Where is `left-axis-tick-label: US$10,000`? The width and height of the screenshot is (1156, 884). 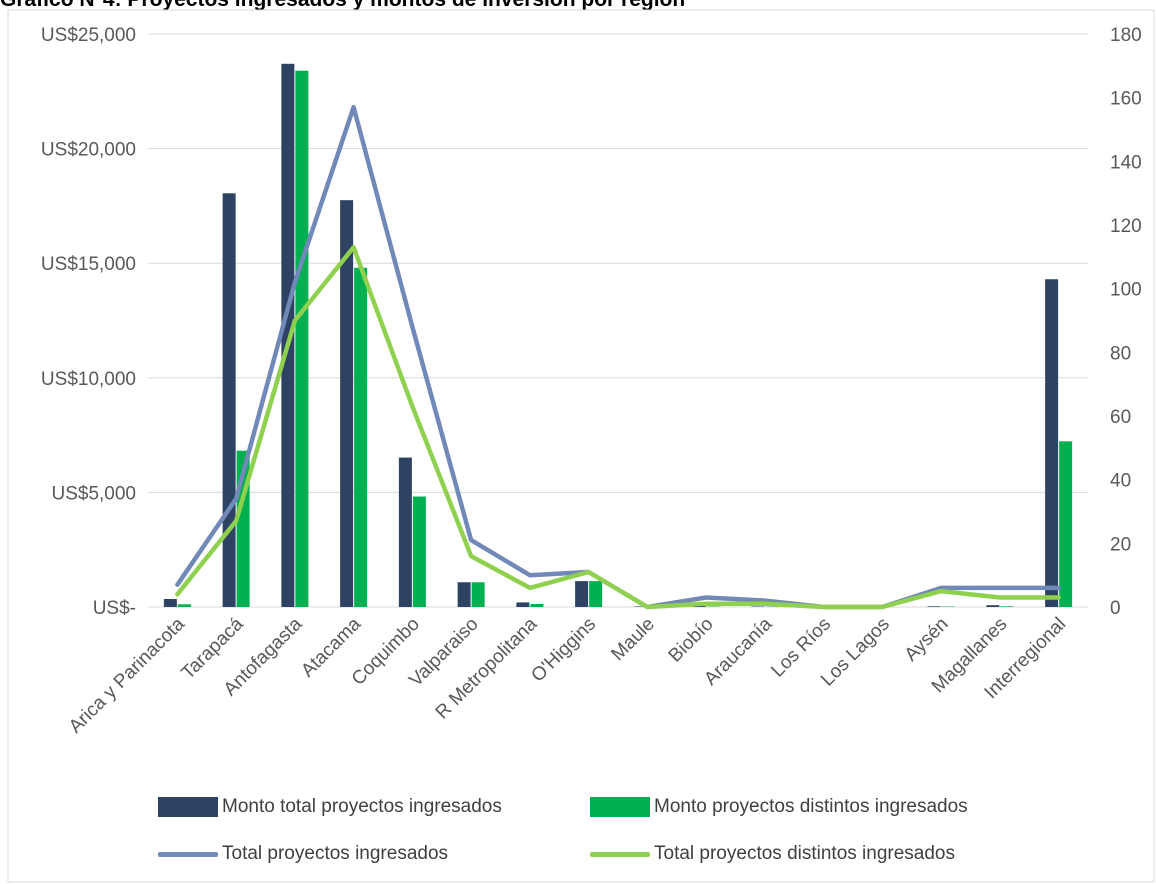
left-axis-tick-label: US$10,000 is located at coordinates (88, 379).